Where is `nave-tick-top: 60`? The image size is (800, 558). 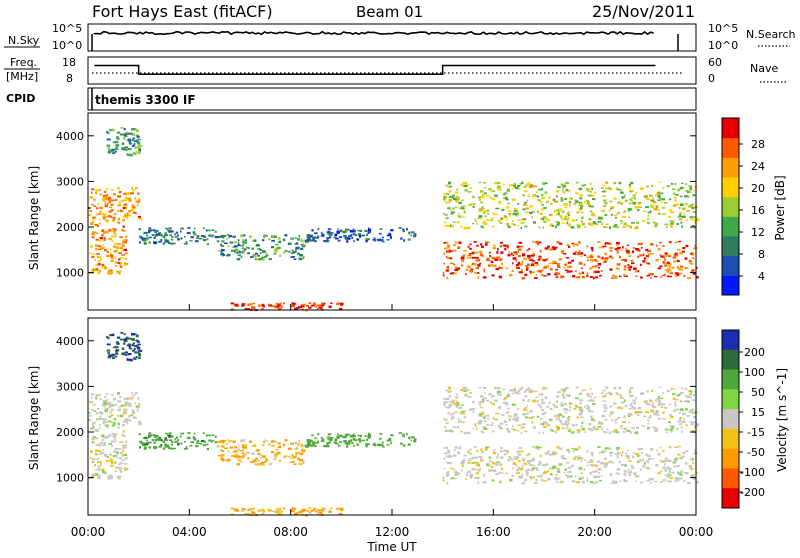
nave-tick-top: 60 is located at coordinates (715, 62).